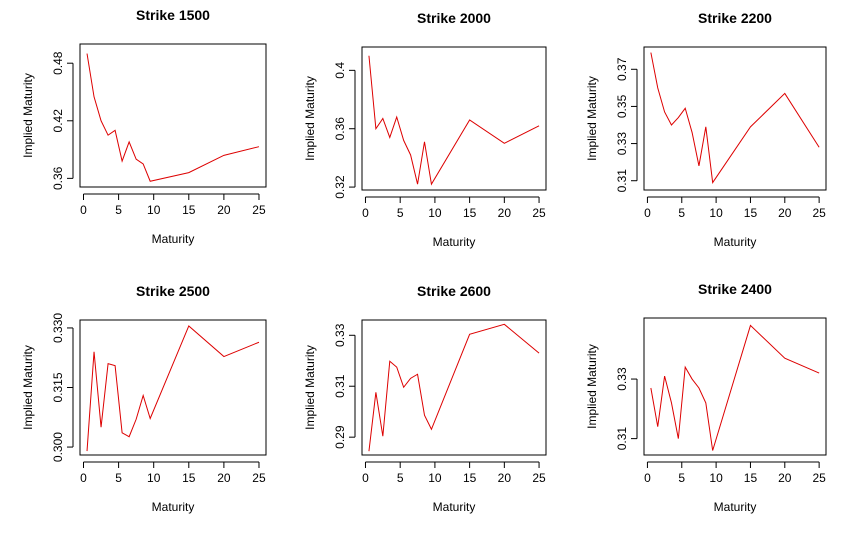  I want to click on y-tick-label: 0.315, so click(58, 387).